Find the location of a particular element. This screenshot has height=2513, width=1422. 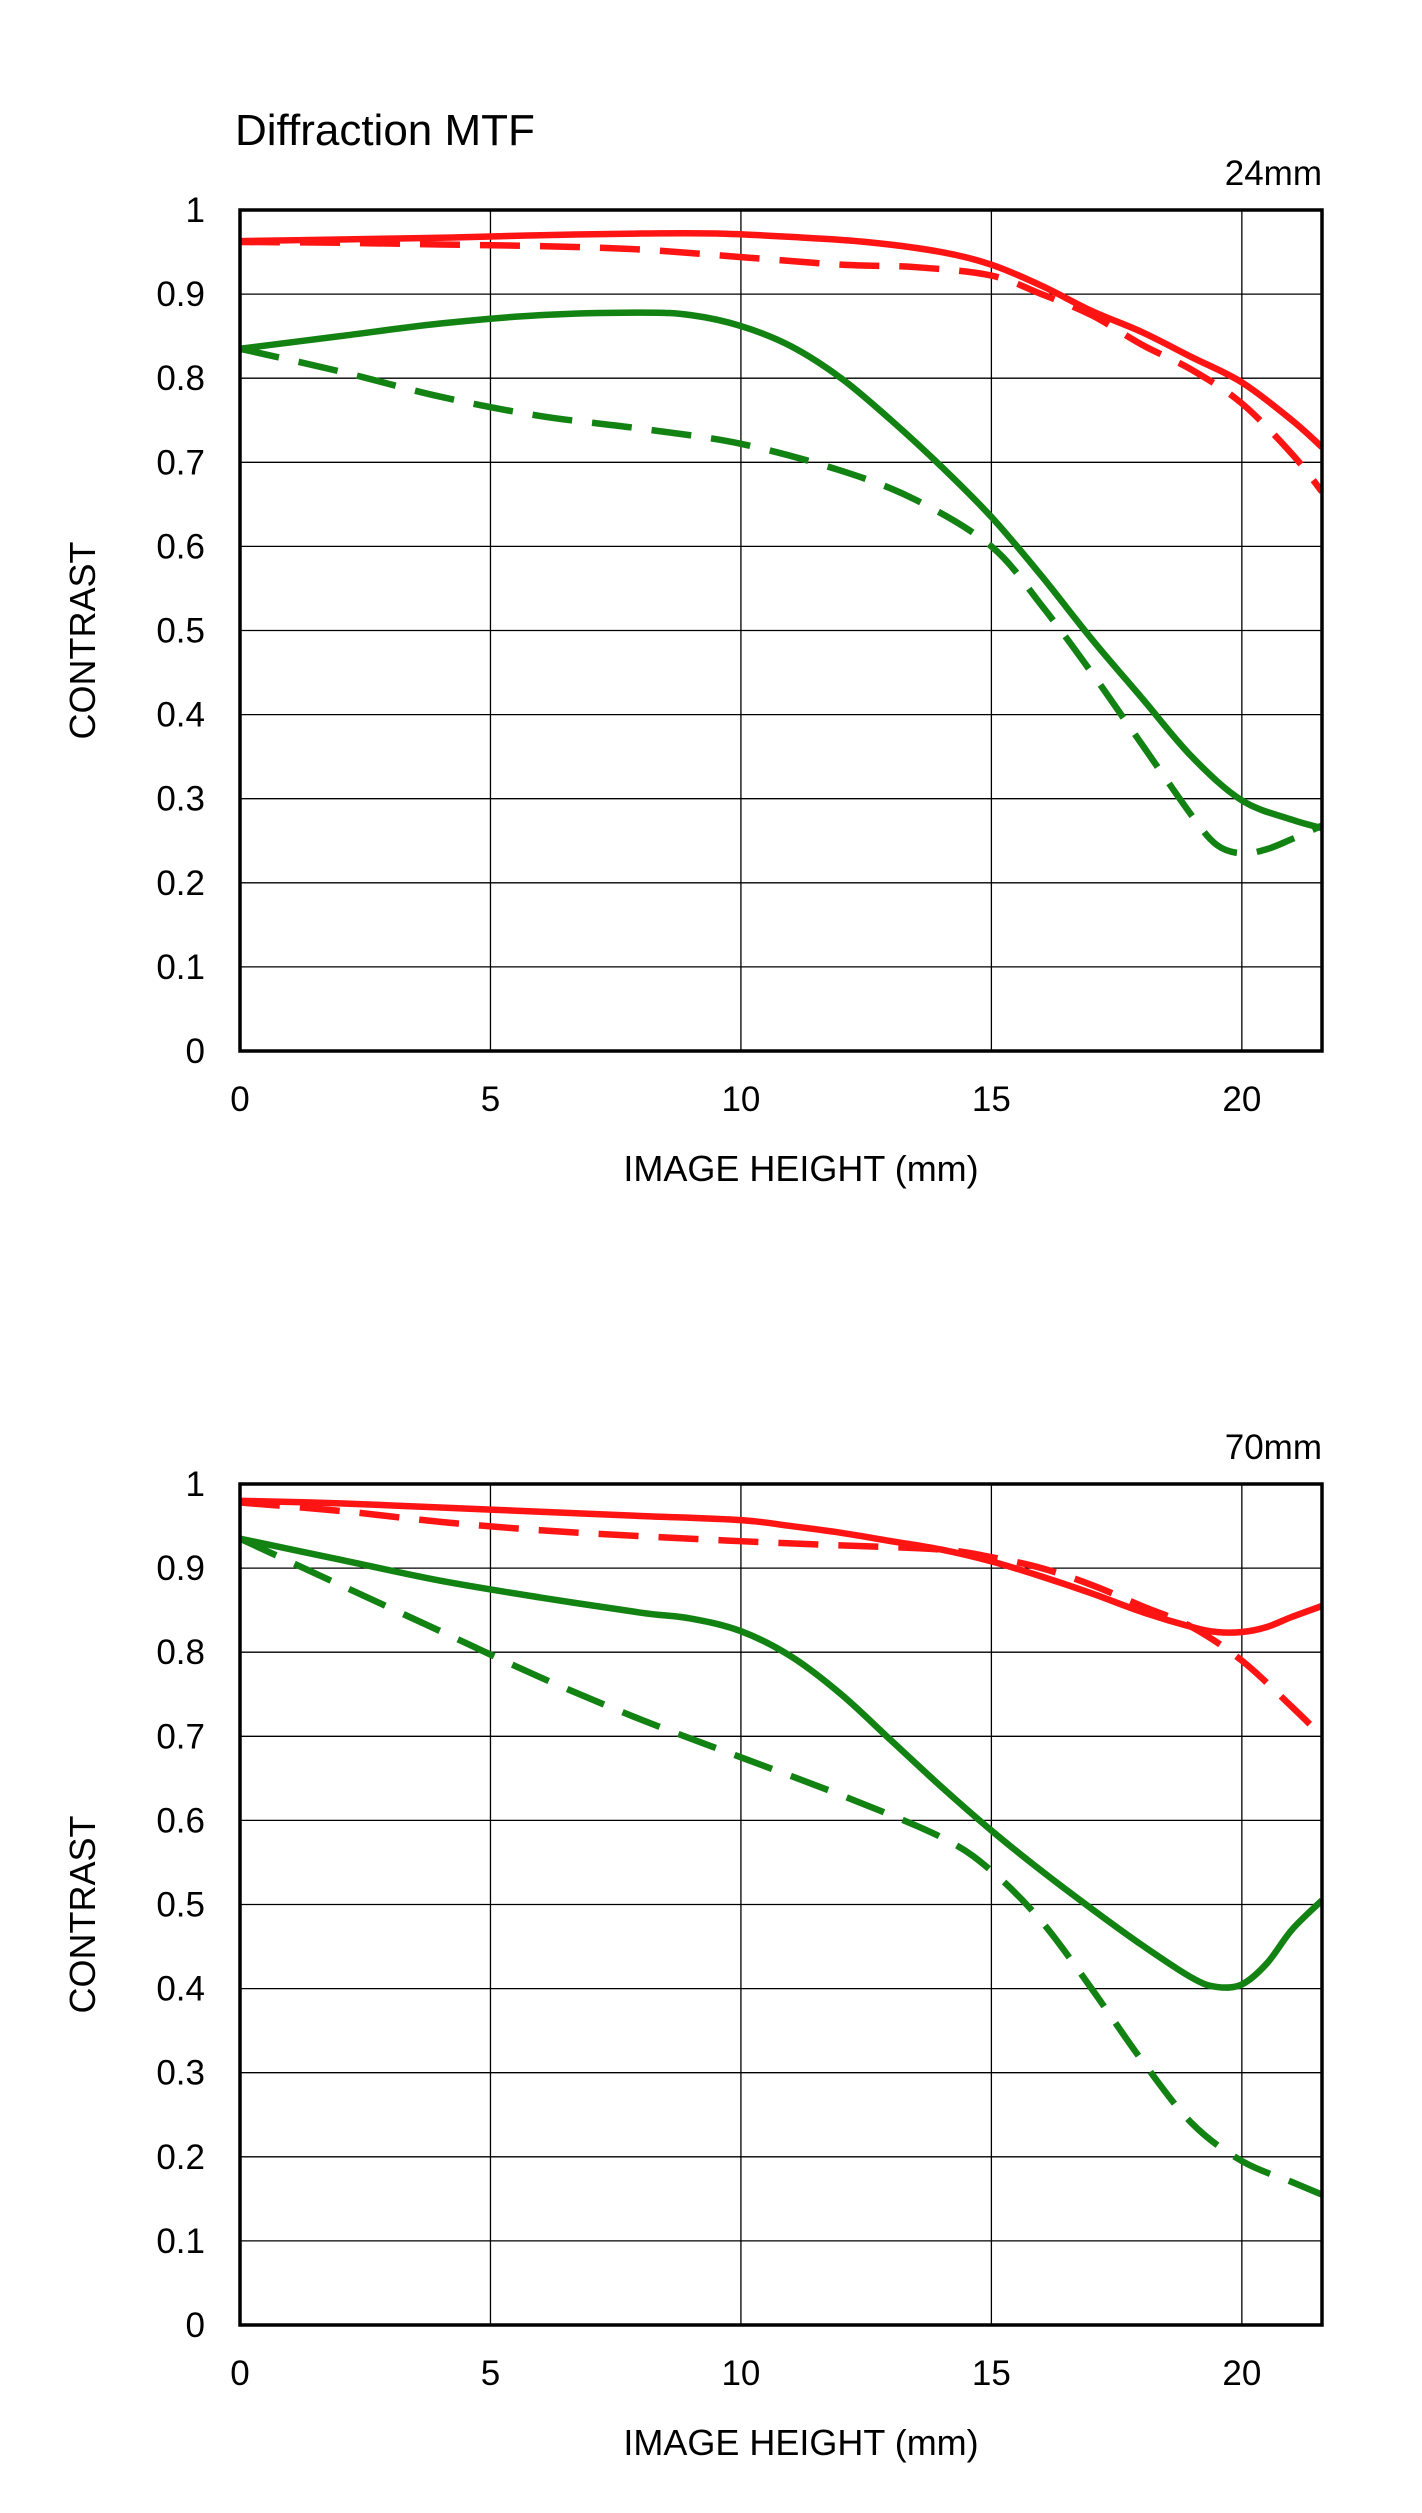

focal-length-label: 70mm is located at coordinates (1273, 1447).